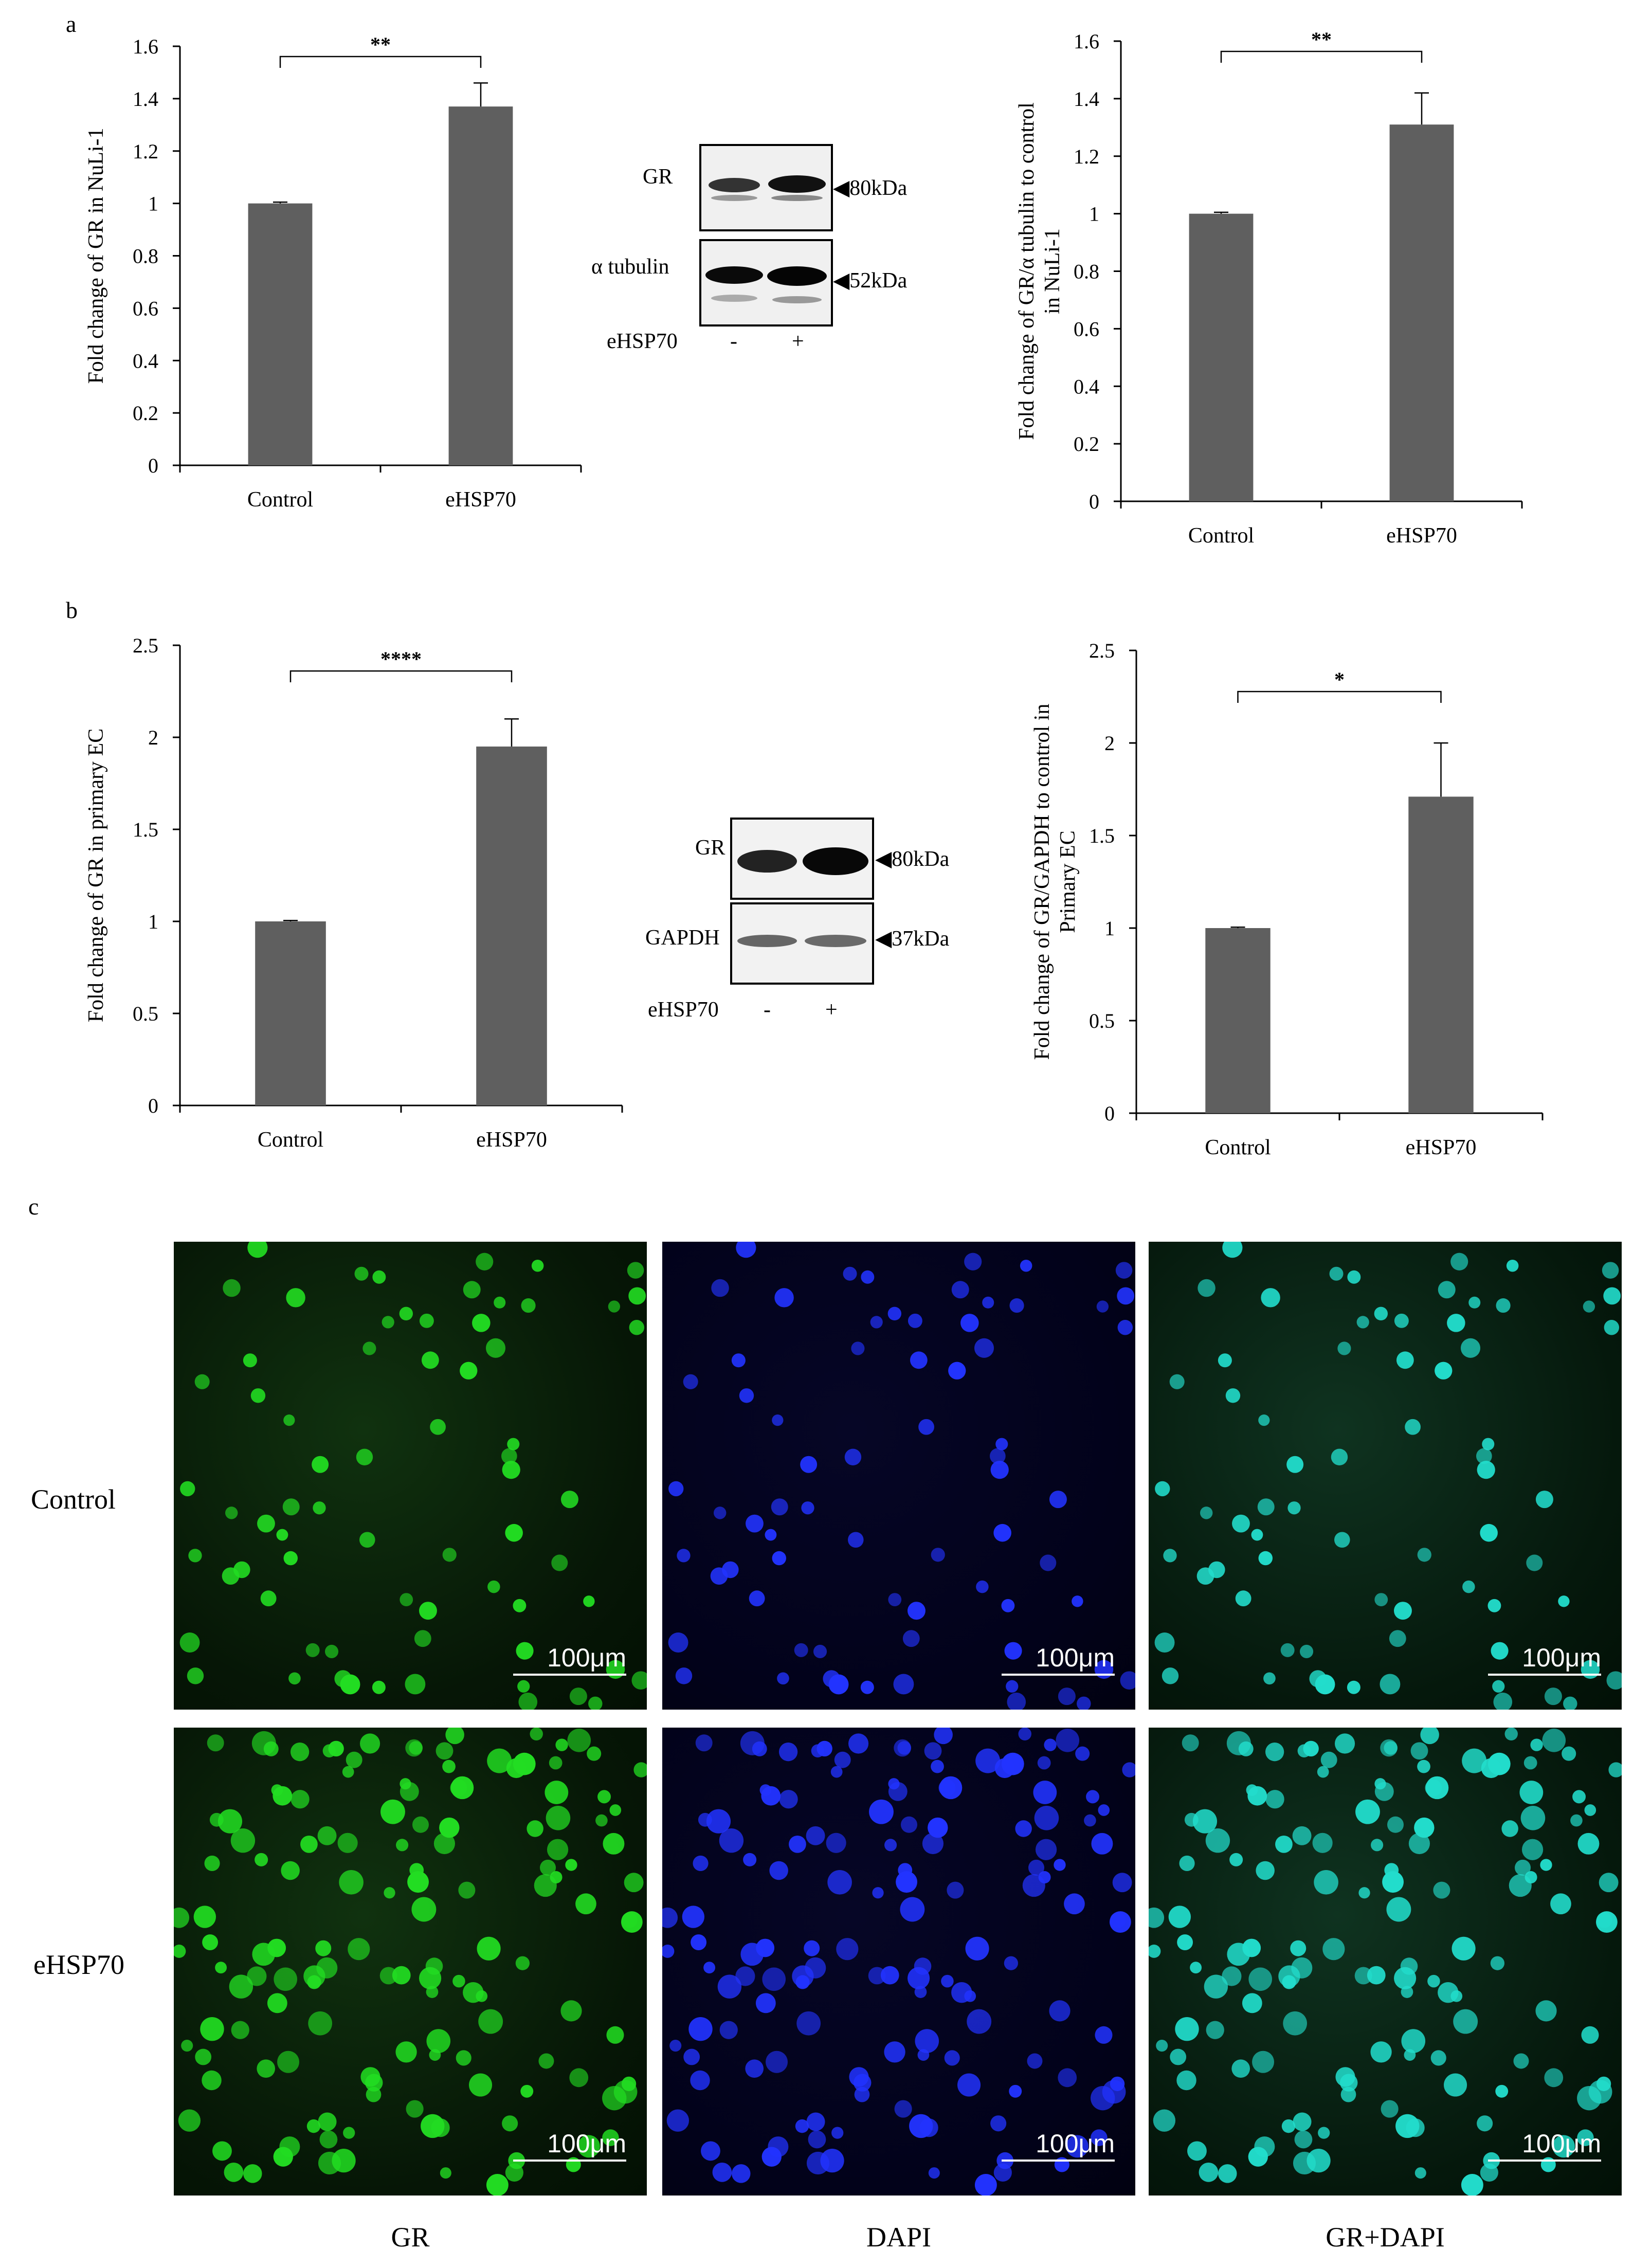  Describe the element at coordinates (410, 1476) in the screenshot. I see `micrograph-control-gr: 100μm` at that location.